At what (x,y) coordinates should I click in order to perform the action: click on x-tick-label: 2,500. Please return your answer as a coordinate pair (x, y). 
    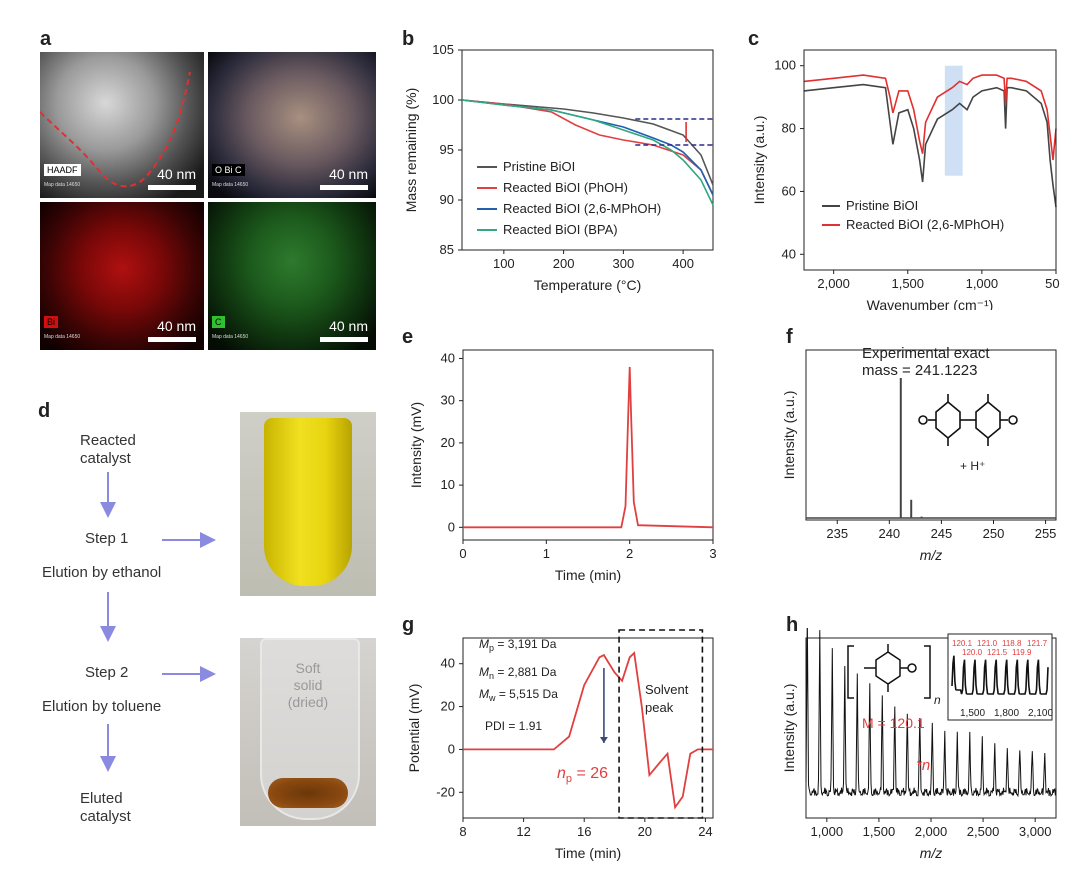
    Looking at the image, I should click on (983, 831).